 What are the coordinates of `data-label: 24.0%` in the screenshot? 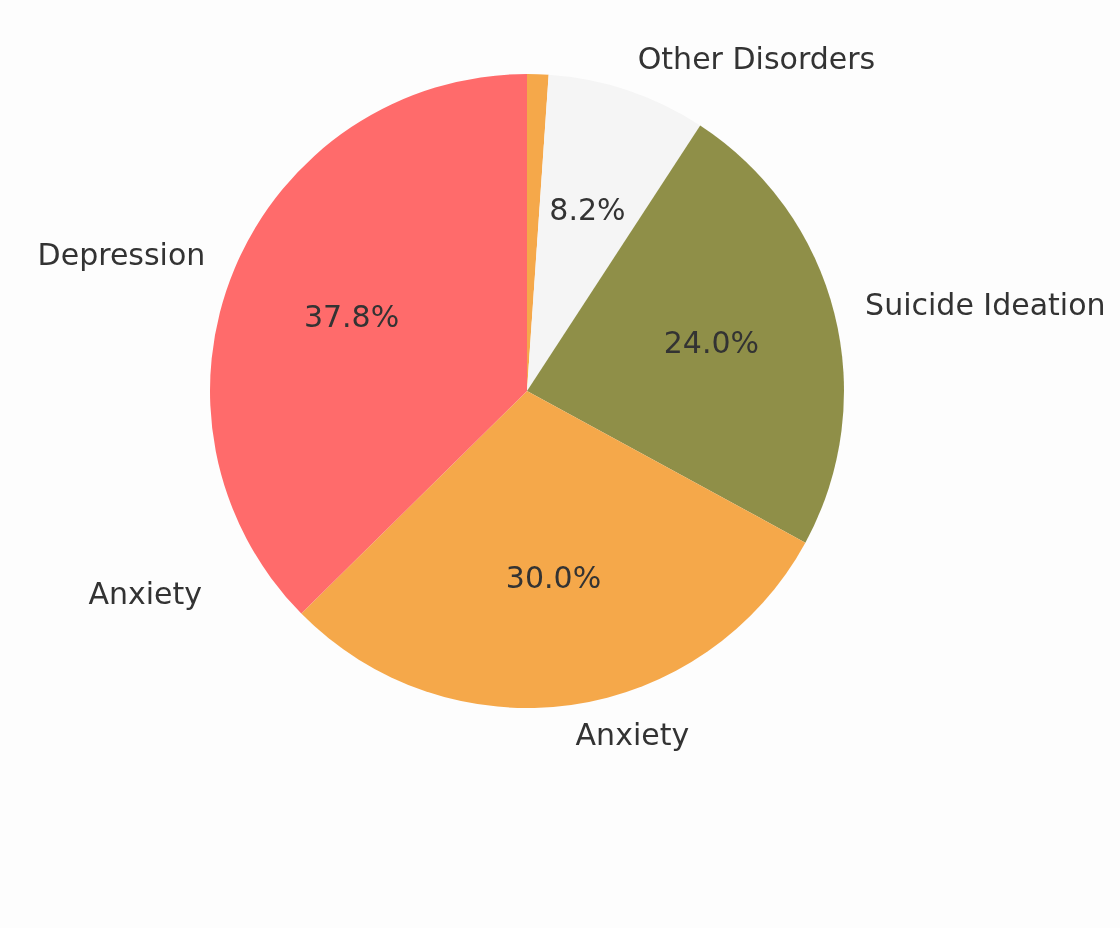 It's located at (711, 343).